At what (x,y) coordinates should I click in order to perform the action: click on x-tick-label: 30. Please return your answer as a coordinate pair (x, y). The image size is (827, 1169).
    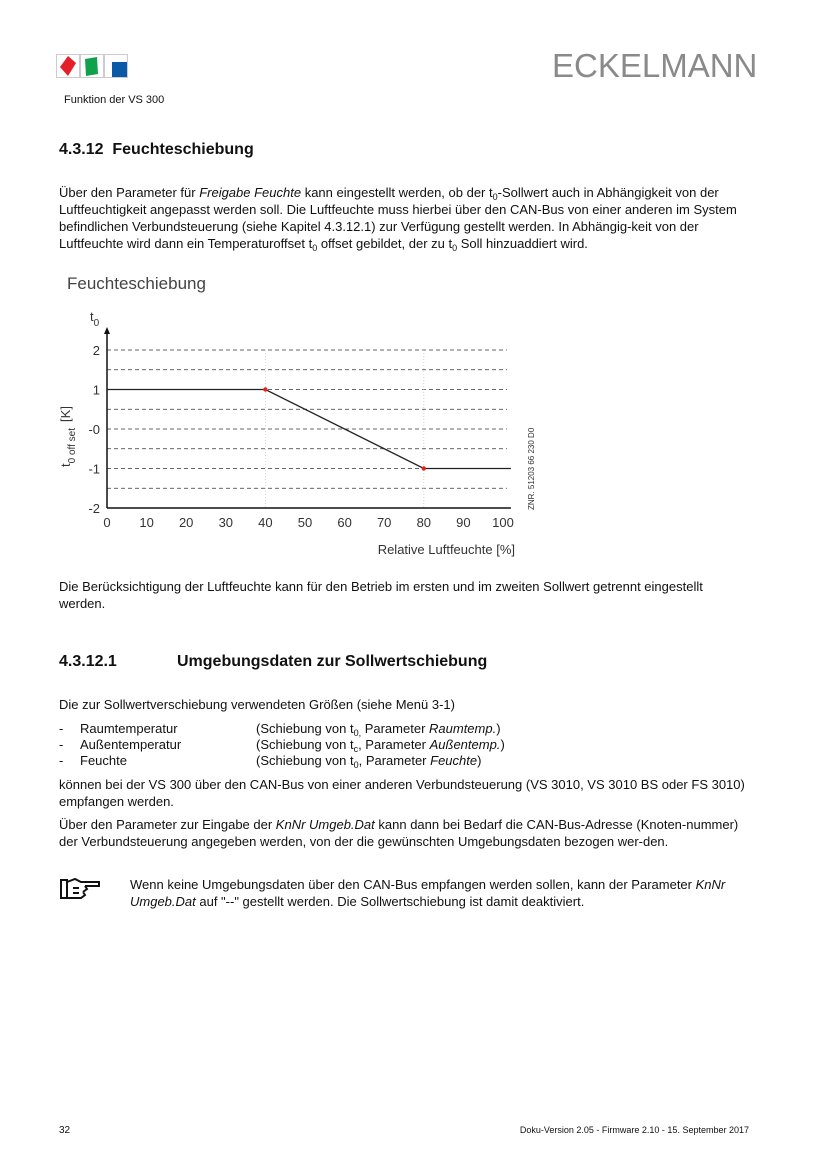
    Looking at the image, I should click on (226, 522).